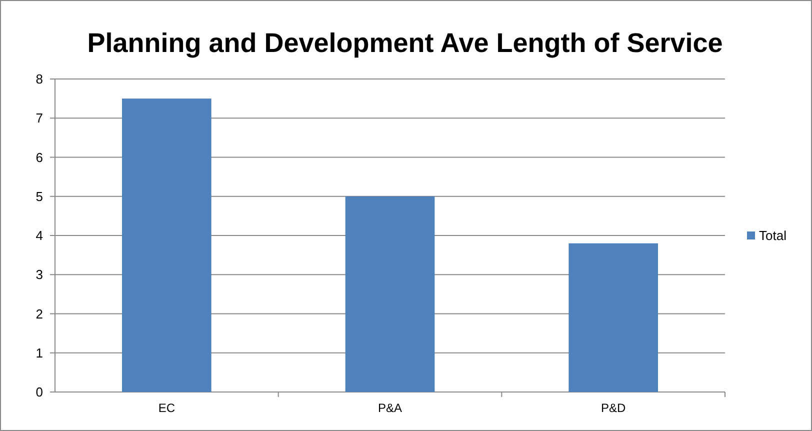  Describe the element at coordinates (39, 392) in the screenshot. I see `y-tick-label: 0` at that location.